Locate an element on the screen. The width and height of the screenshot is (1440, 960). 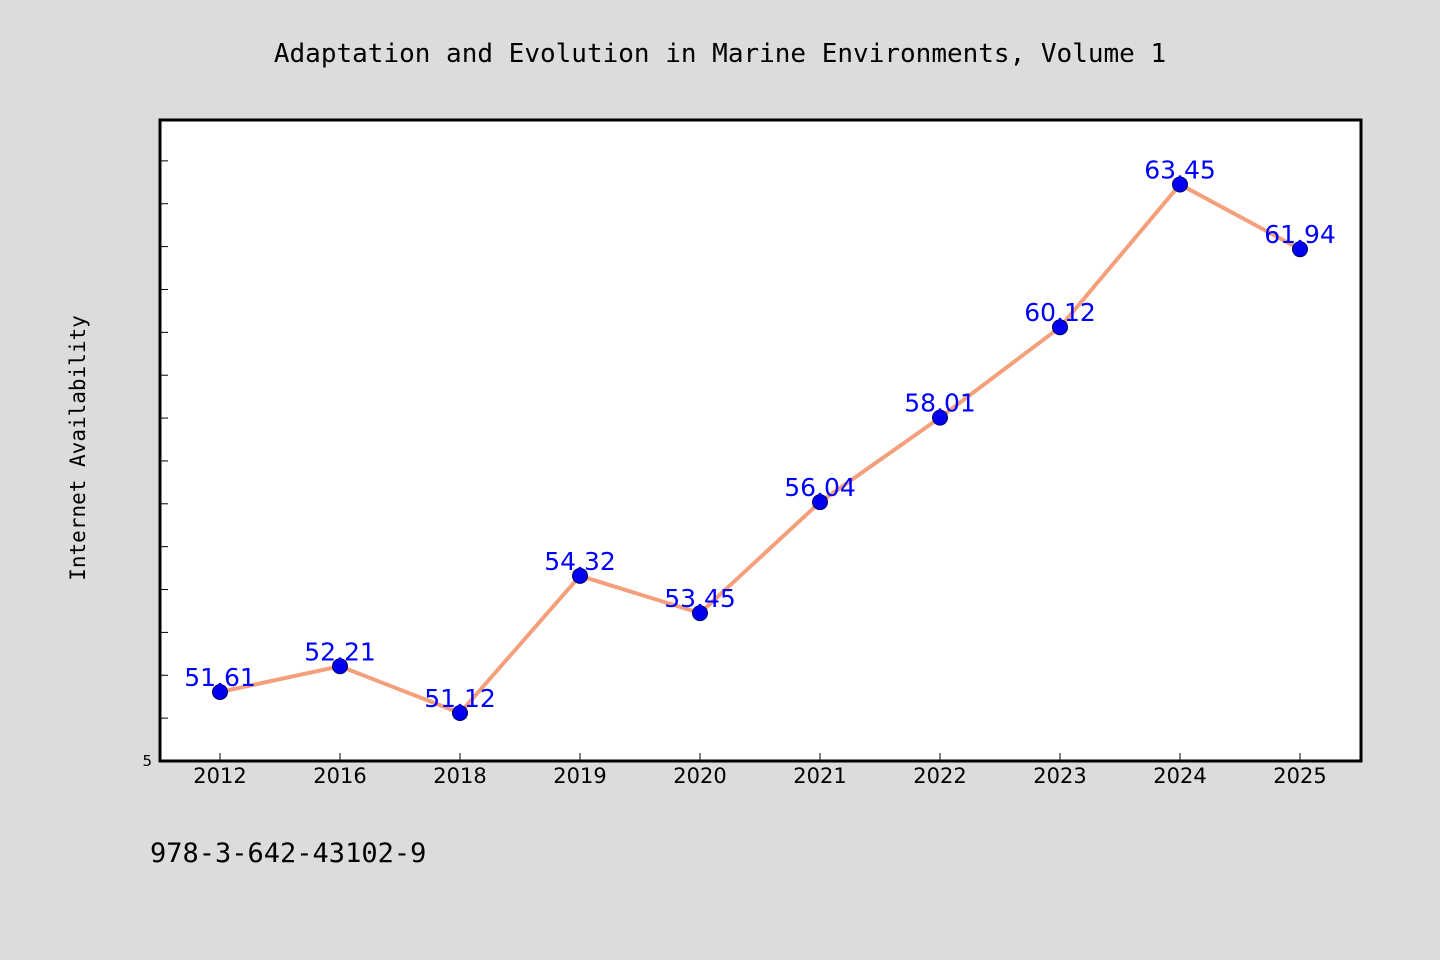
x-tick-label: 2025 is located at coordinates (1299, 776).